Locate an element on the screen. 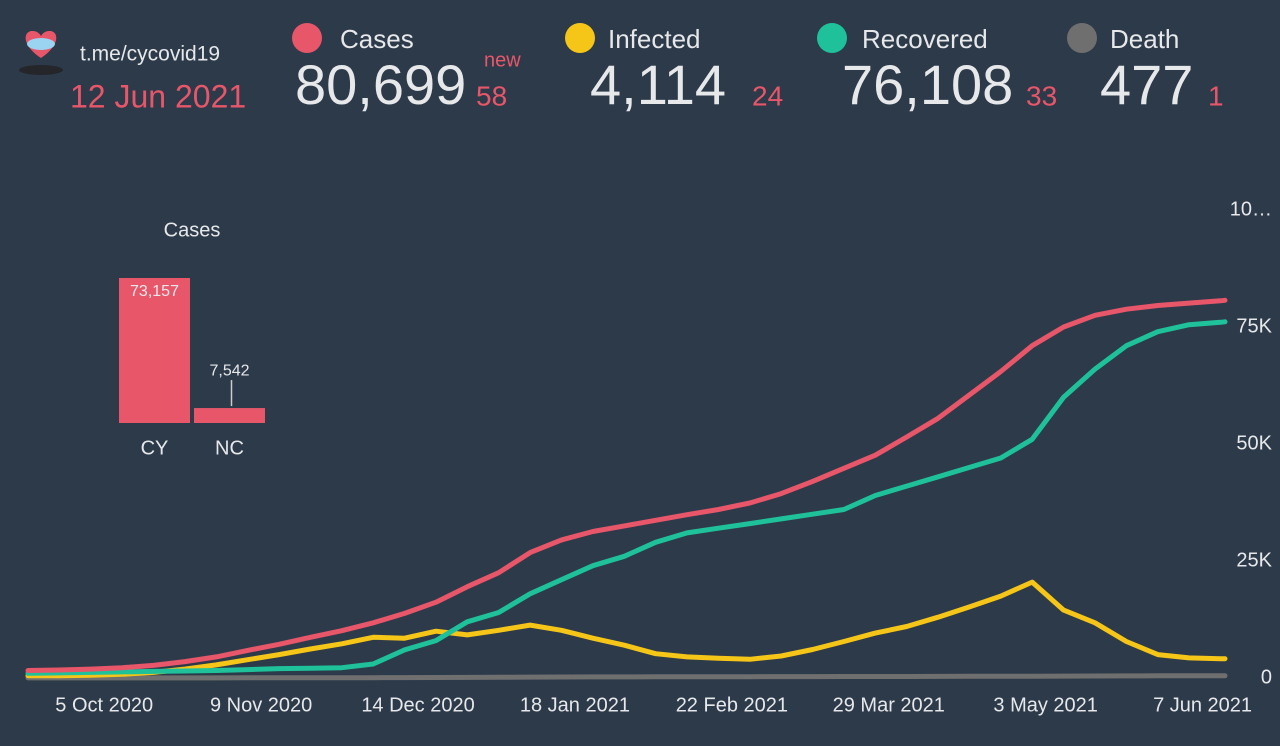 Image resolution: width=1280 pixels, height=746 pixels. stat-value: 4,114 is located at coordinates (658, 84).